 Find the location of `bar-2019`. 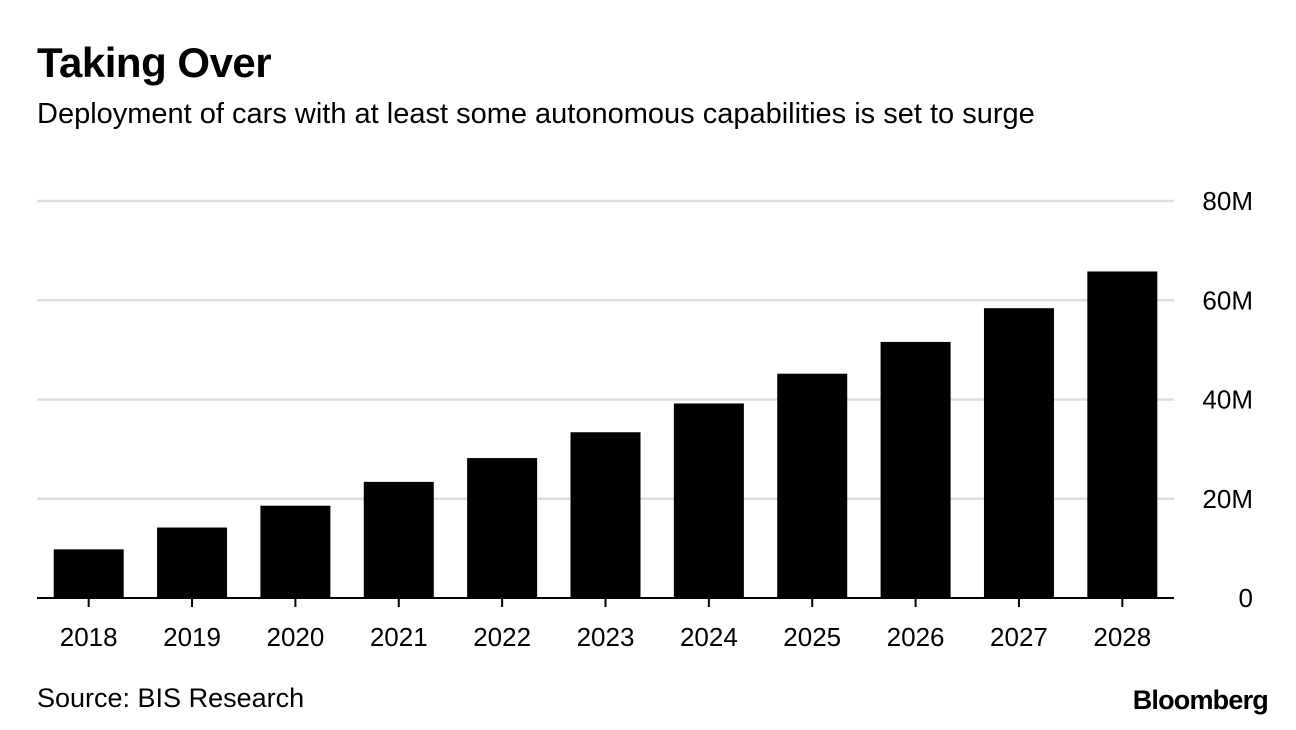

bar-2019 is located at coordinates (192, 562).